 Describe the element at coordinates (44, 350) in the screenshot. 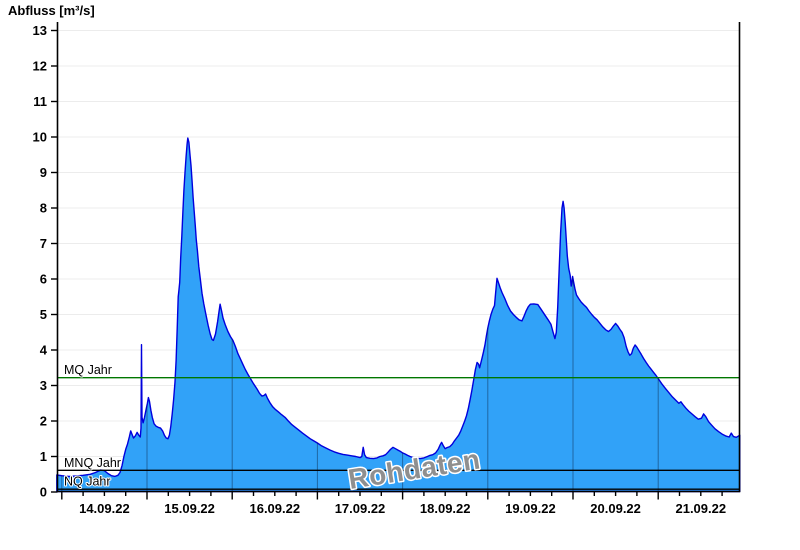

I see `y-tick-label: 4` at that location.